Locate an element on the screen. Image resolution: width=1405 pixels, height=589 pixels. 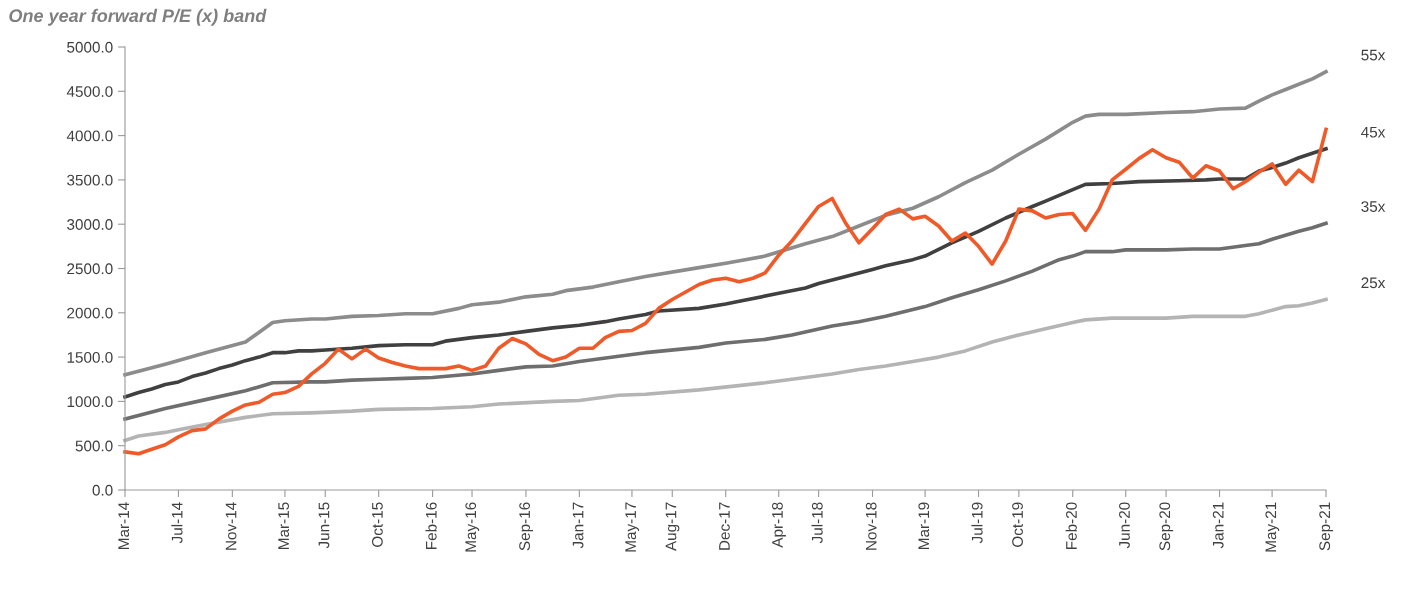
x-tick-label: Feb-16 is located at coordinates (431, 525).